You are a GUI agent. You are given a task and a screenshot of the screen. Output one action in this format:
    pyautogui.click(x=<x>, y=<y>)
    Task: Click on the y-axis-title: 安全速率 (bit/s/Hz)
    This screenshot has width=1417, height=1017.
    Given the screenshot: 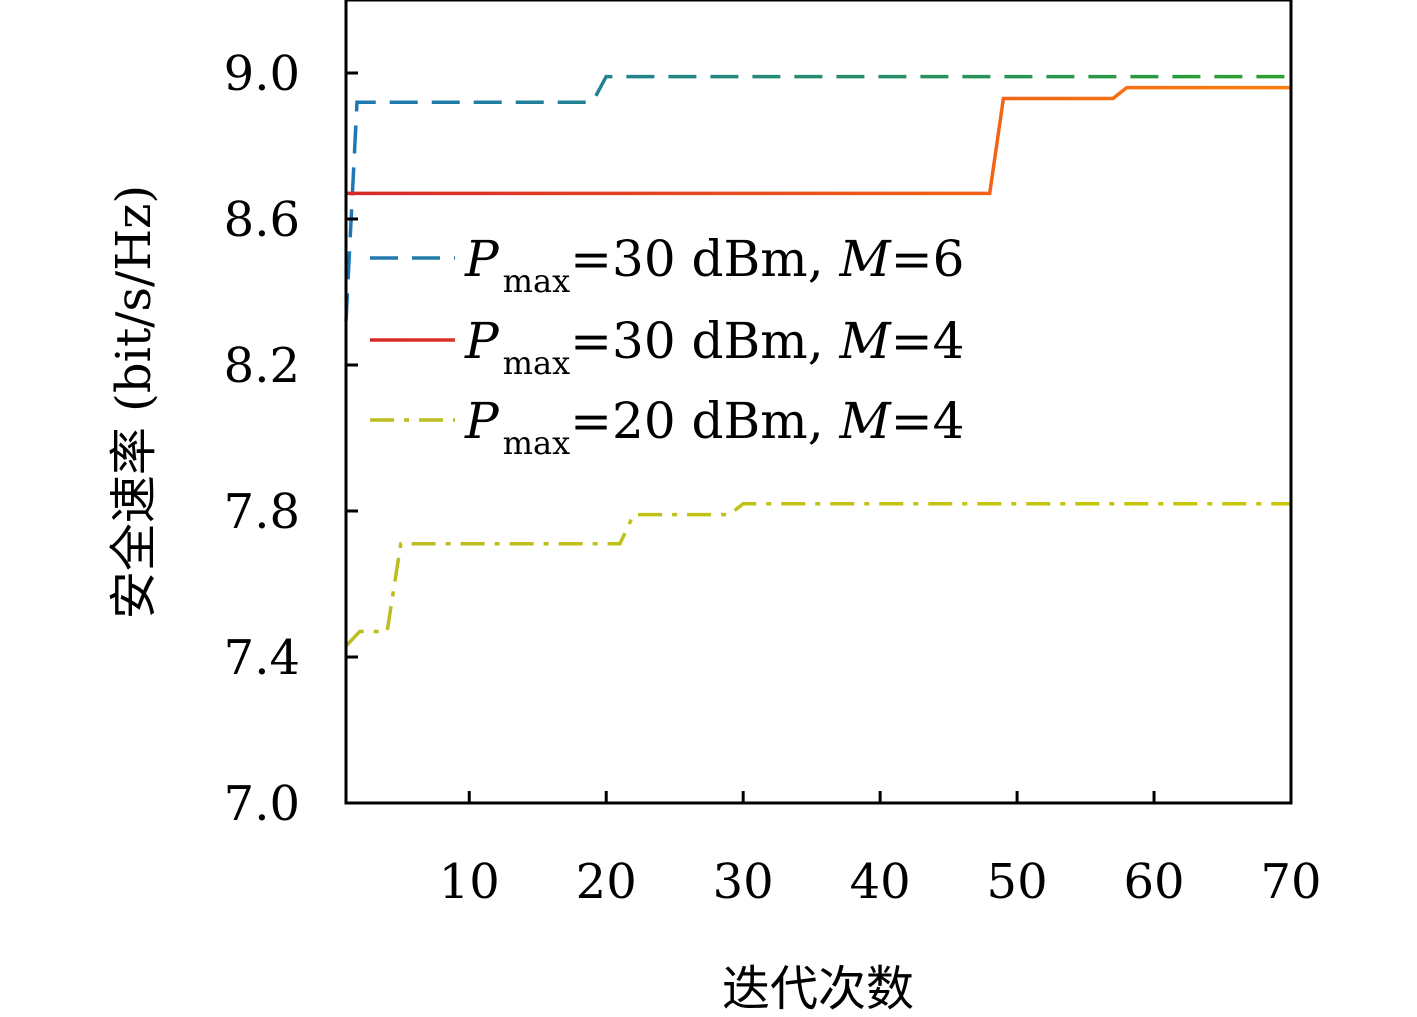 What is the action you would take?
    pyautogui.click(x=134, y=402)
    